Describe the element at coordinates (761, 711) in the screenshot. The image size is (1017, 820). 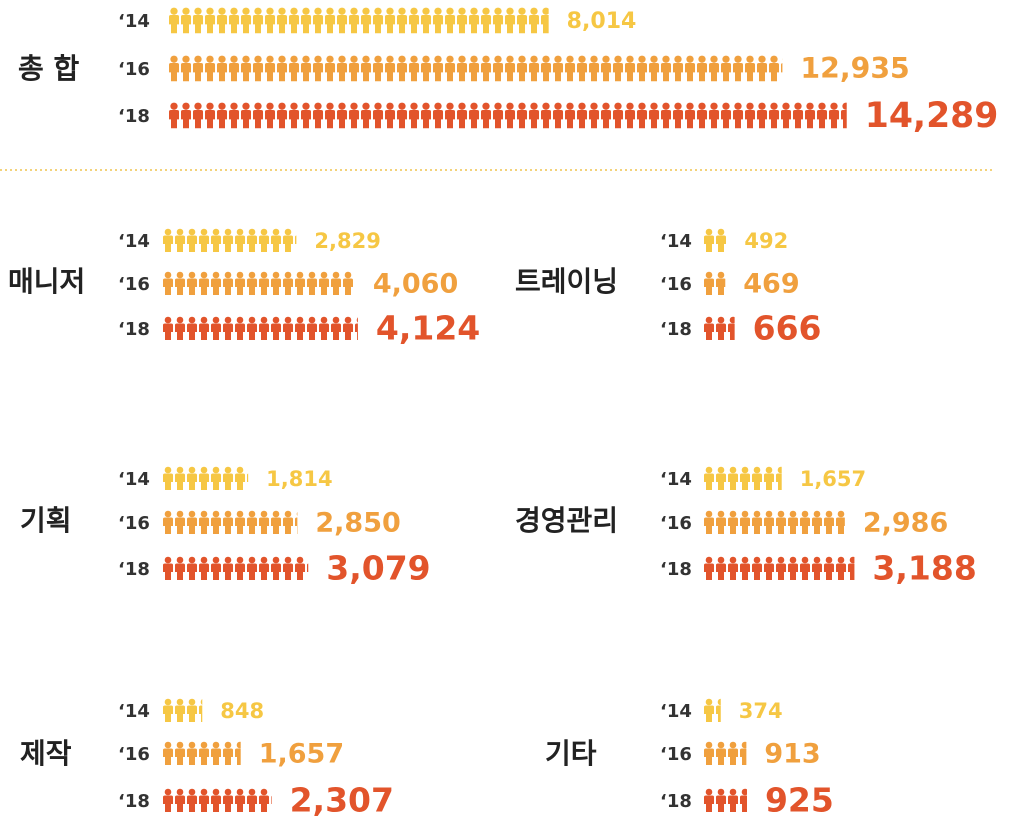
I see `value-label: 374` at that location.